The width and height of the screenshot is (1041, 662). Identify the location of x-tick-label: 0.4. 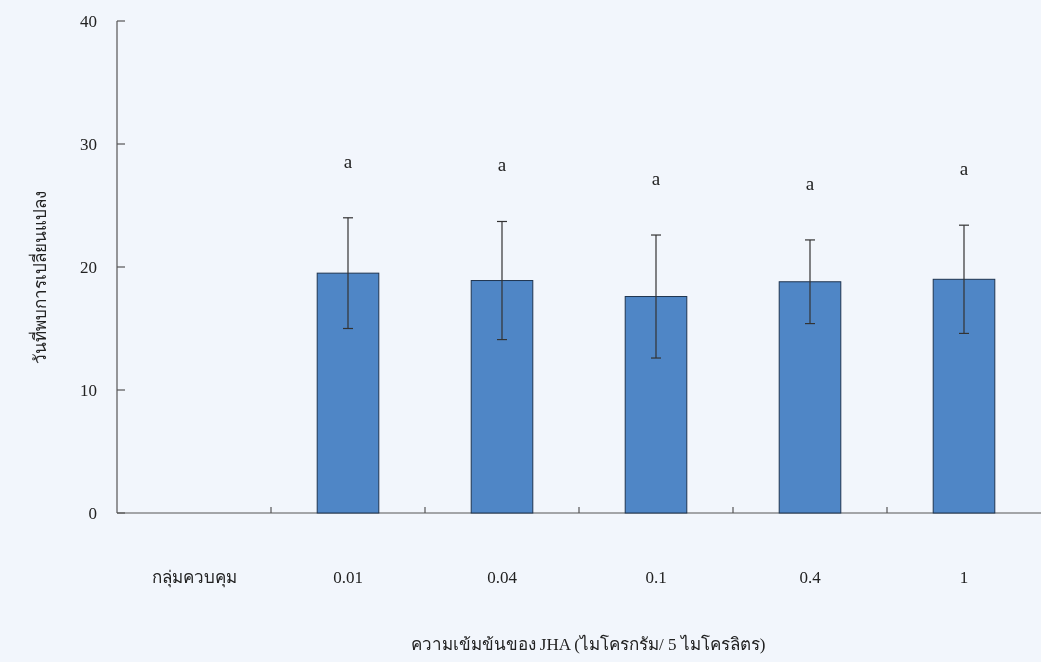
(810, 577).